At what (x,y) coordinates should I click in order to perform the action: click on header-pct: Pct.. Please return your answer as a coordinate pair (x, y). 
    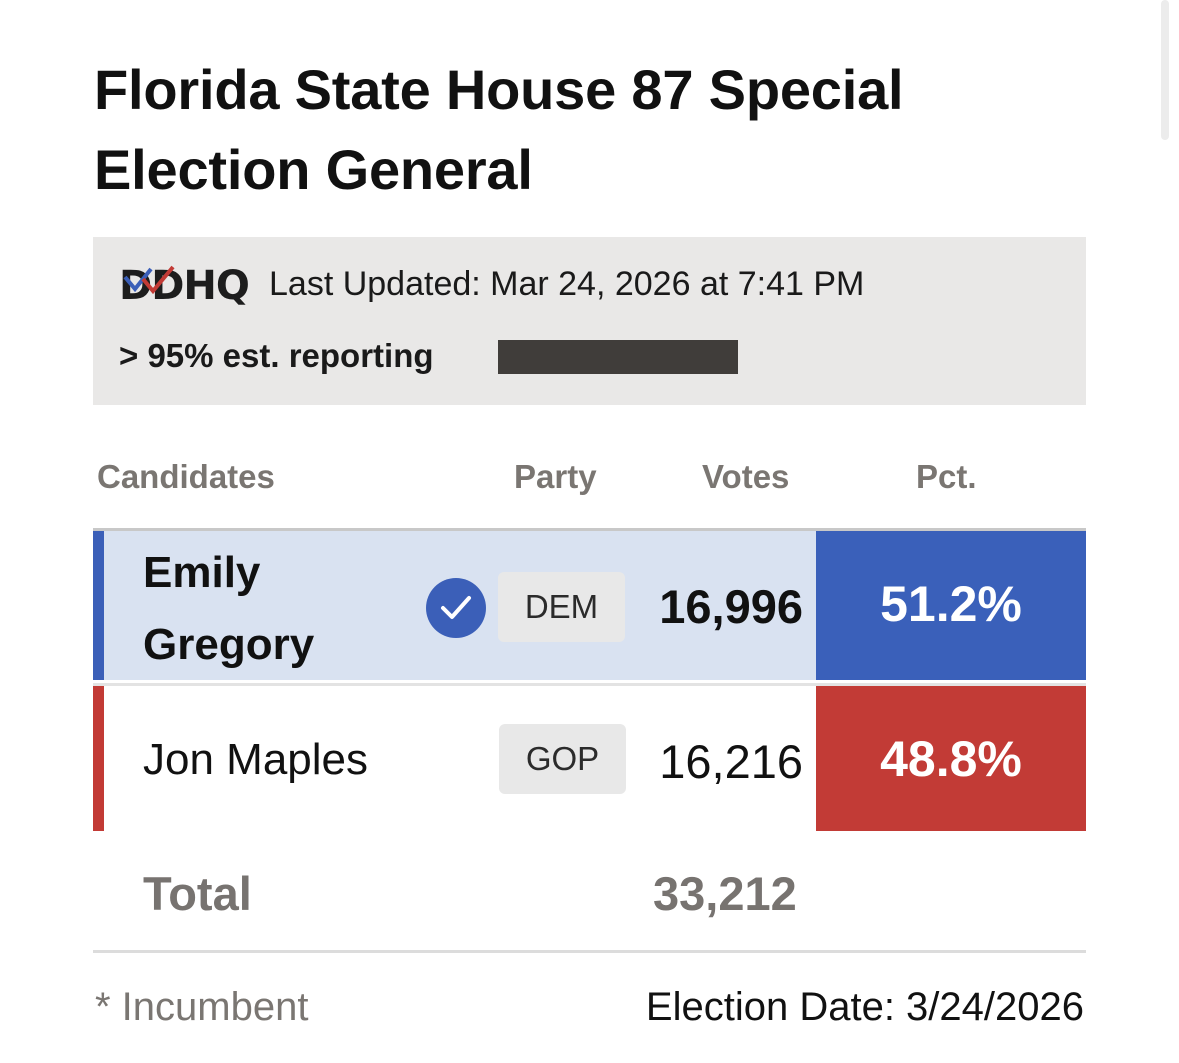
    Looking at the image, I should click on (946, 476).